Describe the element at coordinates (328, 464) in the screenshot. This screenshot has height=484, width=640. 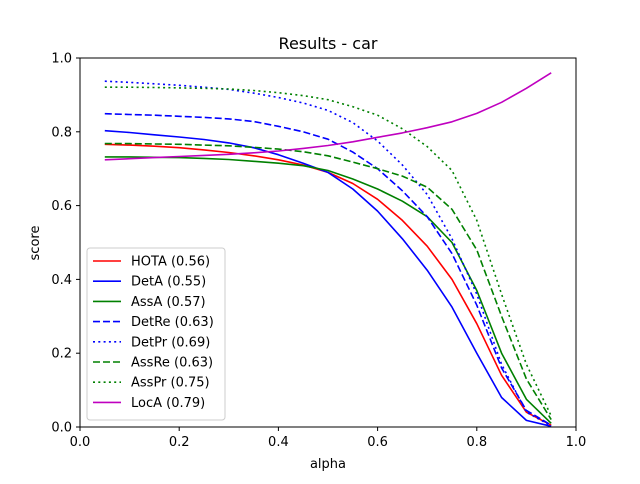
I see `x-axis-label: alpha` at that location.